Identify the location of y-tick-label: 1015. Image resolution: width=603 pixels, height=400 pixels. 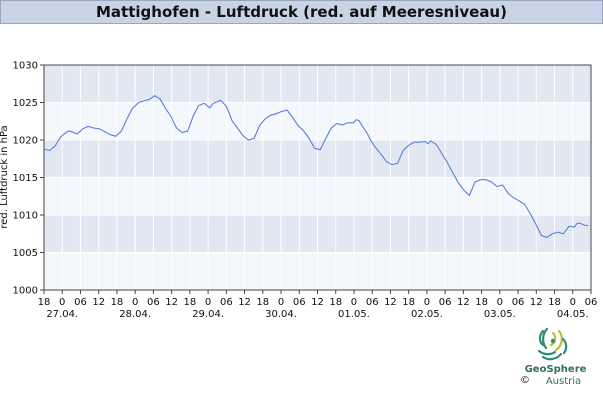
(25, 178).